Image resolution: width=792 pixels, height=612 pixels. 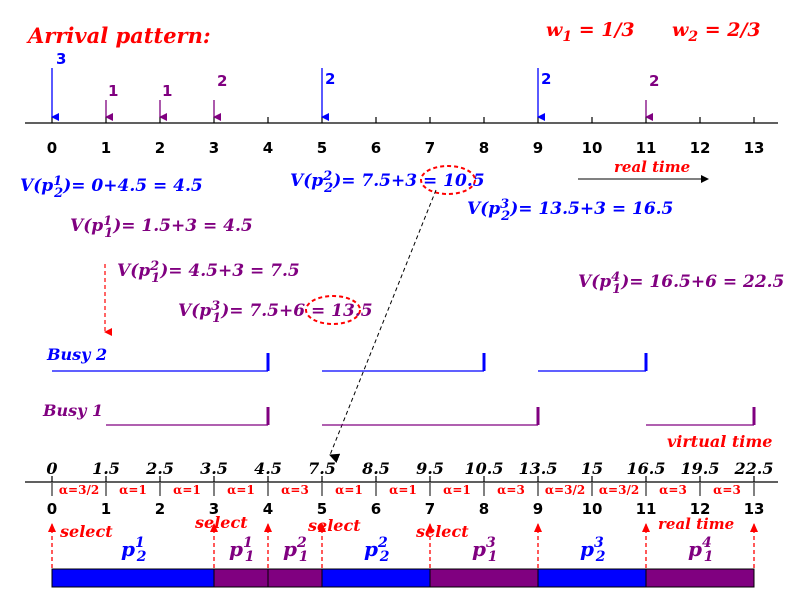 What do you see at coordinates (484, 509) in the screenshot?
I see `bottom-axis-tick-label: 8` at bounding box center [484, 509].